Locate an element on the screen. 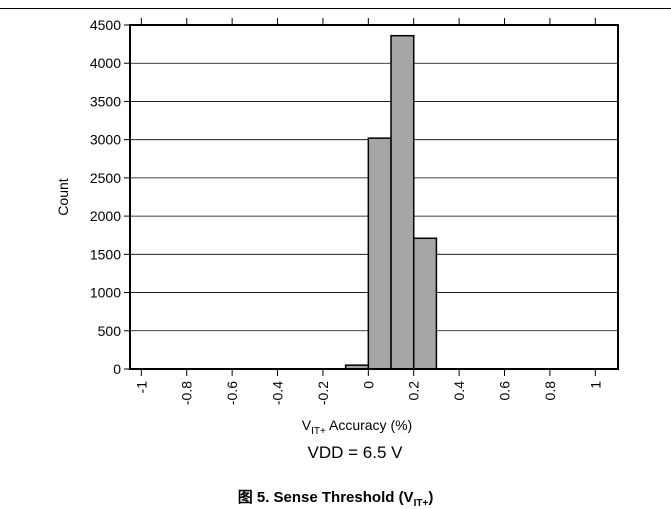 The image size is (671, 509). y-tick-label: 4000 is located at coordinates (105, 63).